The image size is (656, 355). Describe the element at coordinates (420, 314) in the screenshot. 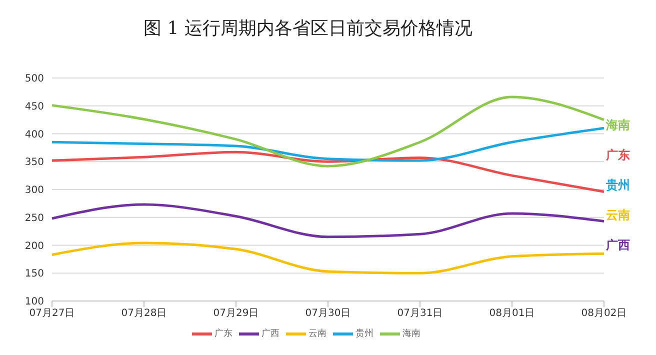

I see `x-tick-label: 07月31日` at that location.